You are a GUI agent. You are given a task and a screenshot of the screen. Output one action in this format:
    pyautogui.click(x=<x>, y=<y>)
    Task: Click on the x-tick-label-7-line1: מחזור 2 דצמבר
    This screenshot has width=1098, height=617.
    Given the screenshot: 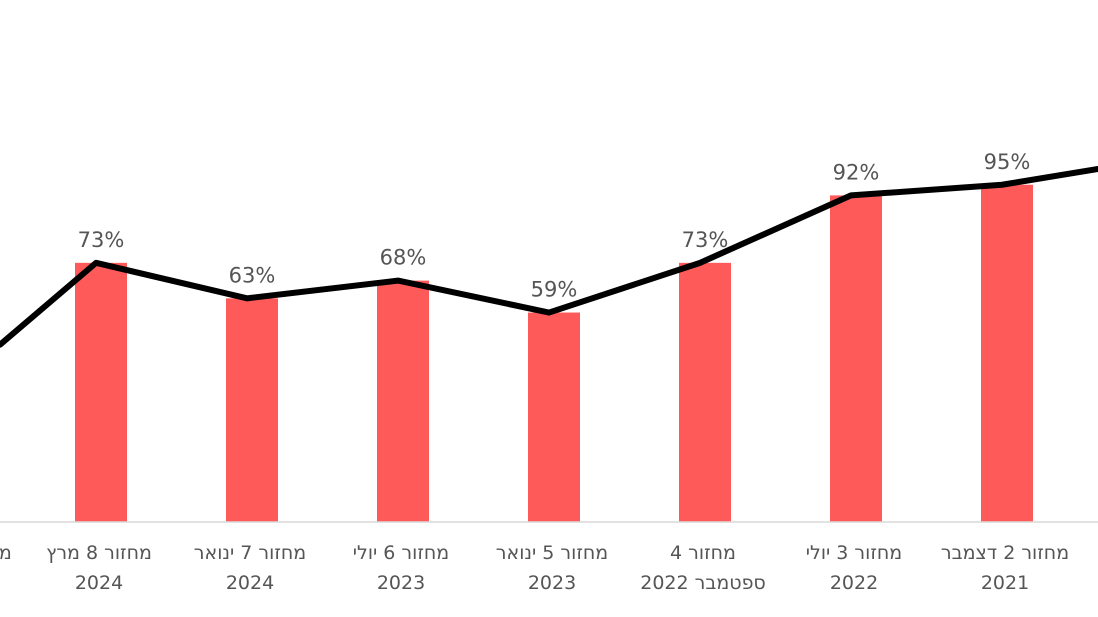 What is the action you would take?
    pyautogui.click(x=1005, y=553)
    